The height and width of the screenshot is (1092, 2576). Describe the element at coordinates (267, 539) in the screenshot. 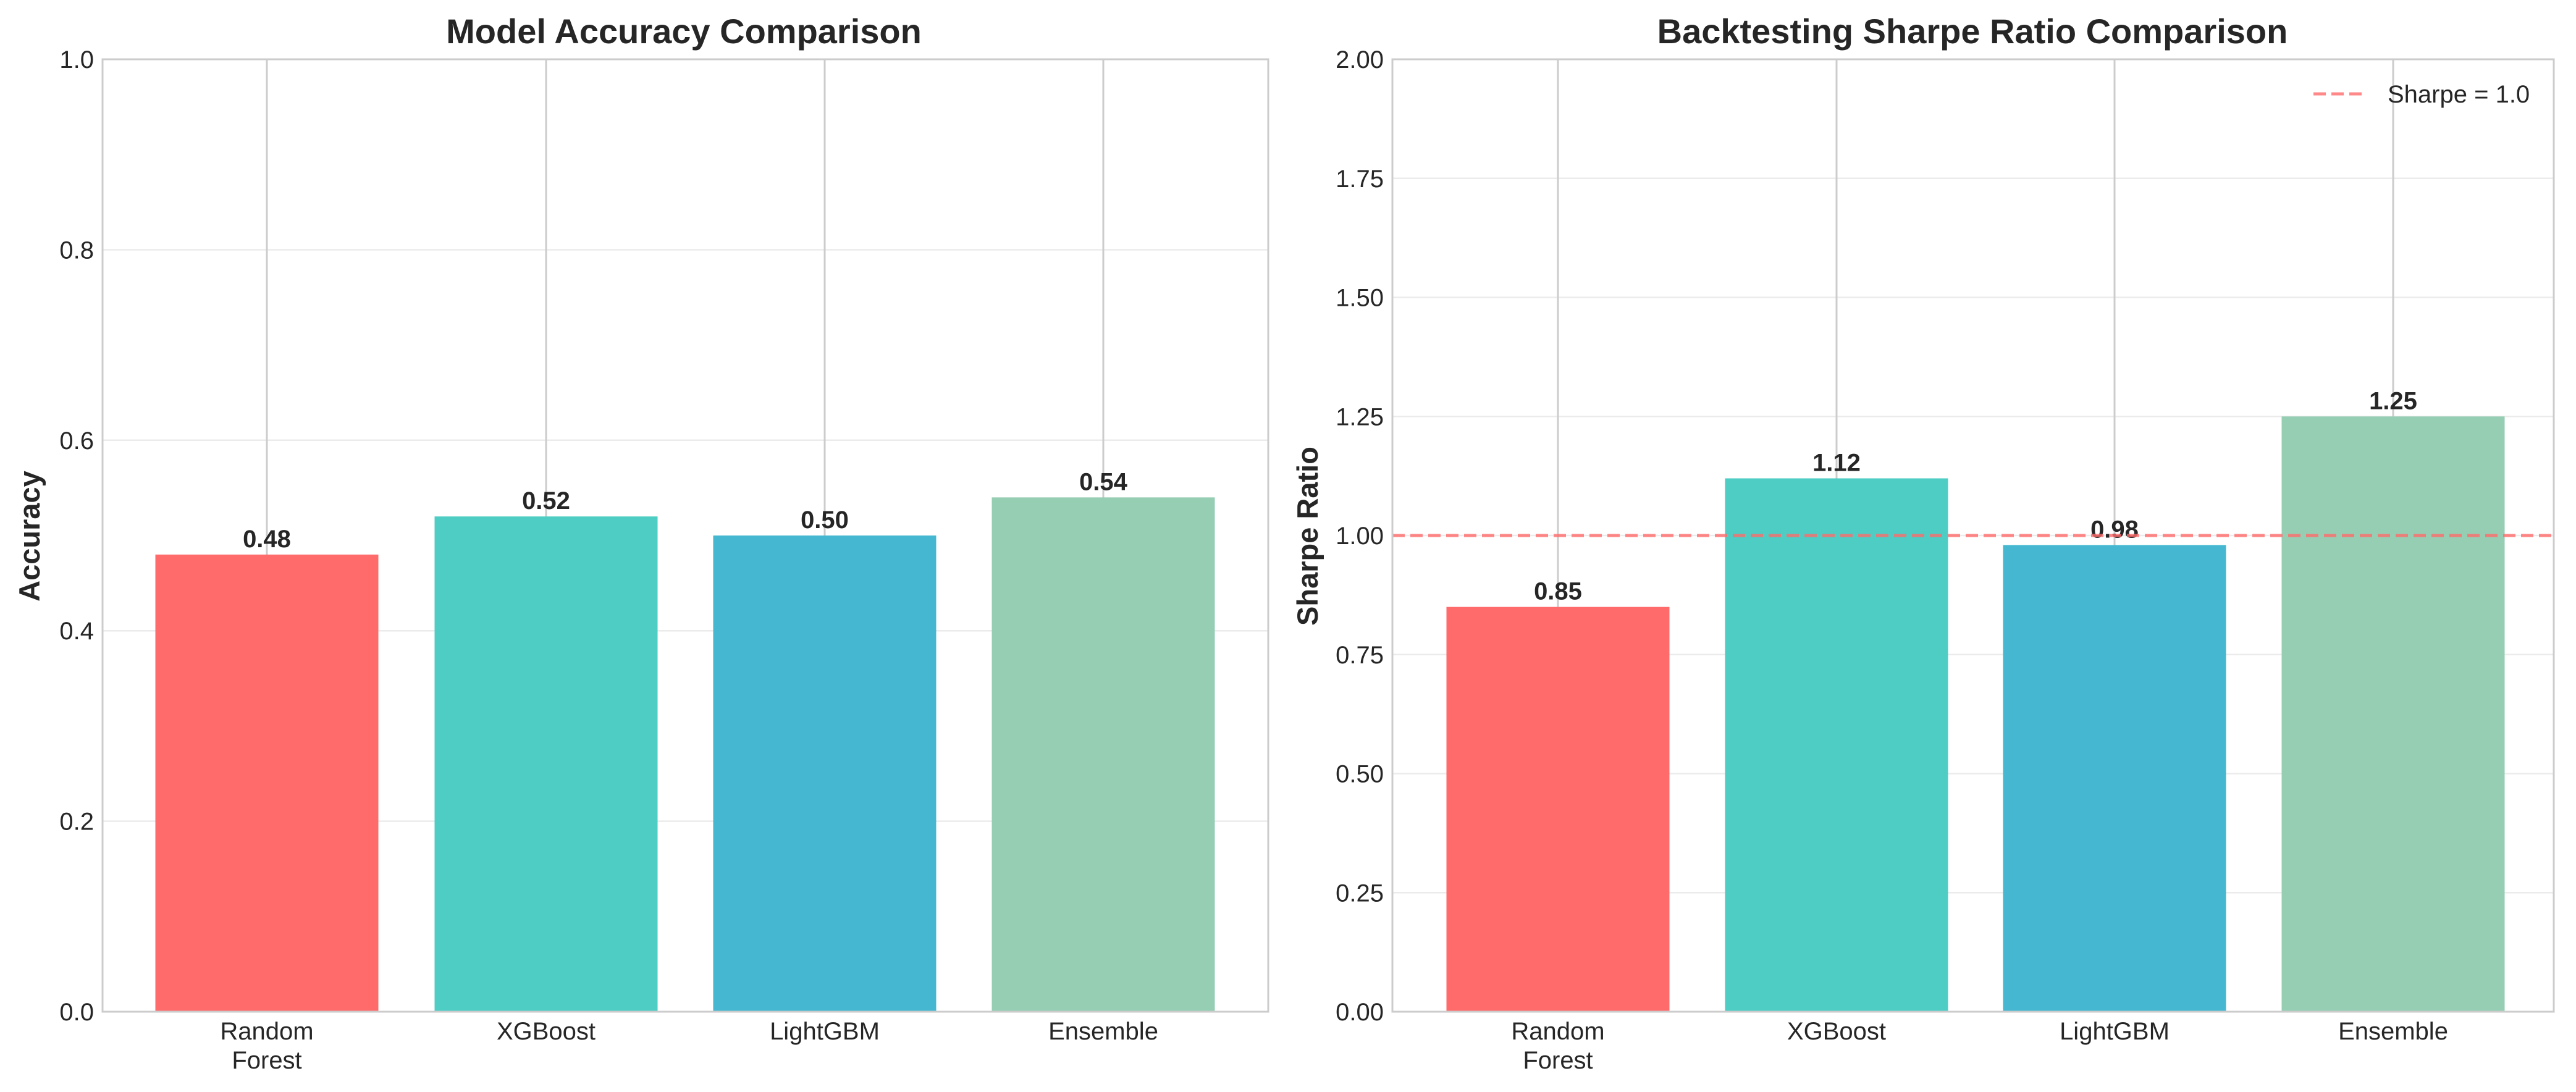

I see `bar-value-label: 0.48` at that location.